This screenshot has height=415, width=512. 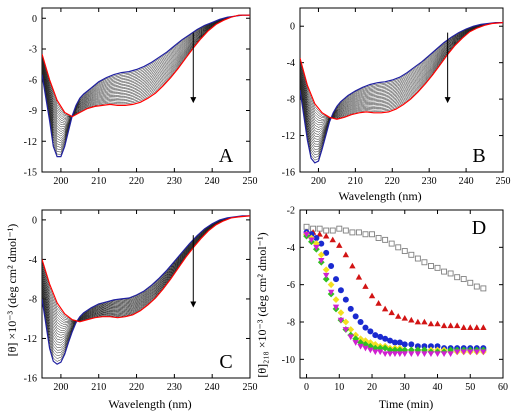 What do you see at coordinates (136, 181) in the screenshot?
I see `x-tick-label-a: 220` at bounding box center [136, 181].